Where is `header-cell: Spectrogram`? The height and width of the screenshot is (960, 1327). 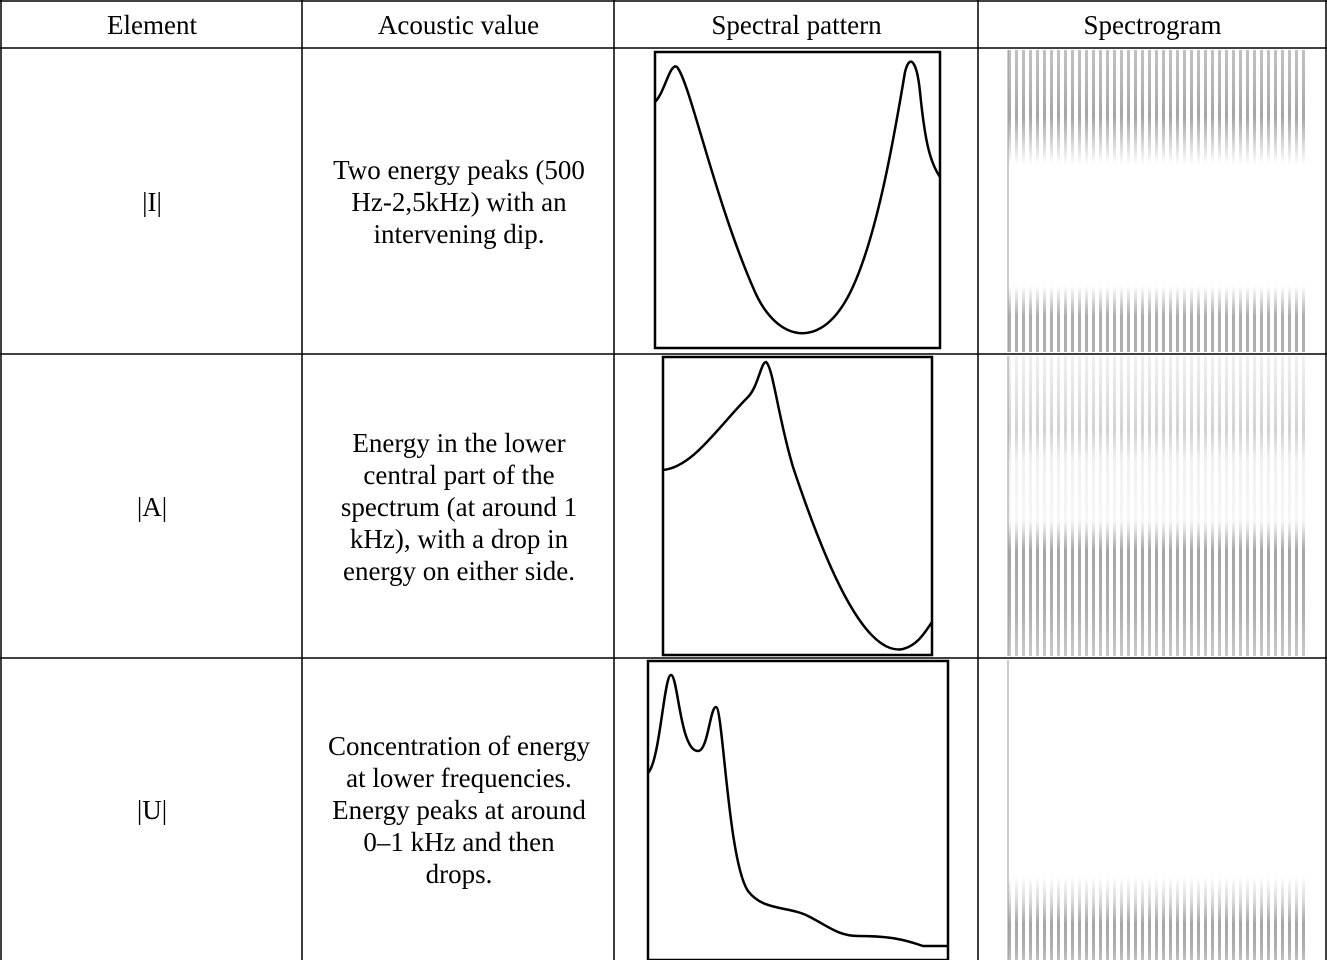
header-cell: Spectrogram is located at coordinates (1152, 25).